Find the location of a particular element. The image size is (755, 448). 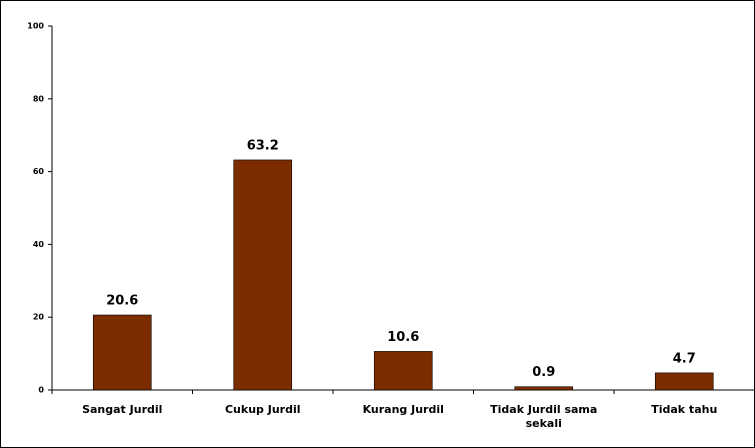

data-label: 0.9 is located at coordinates (543, 372).